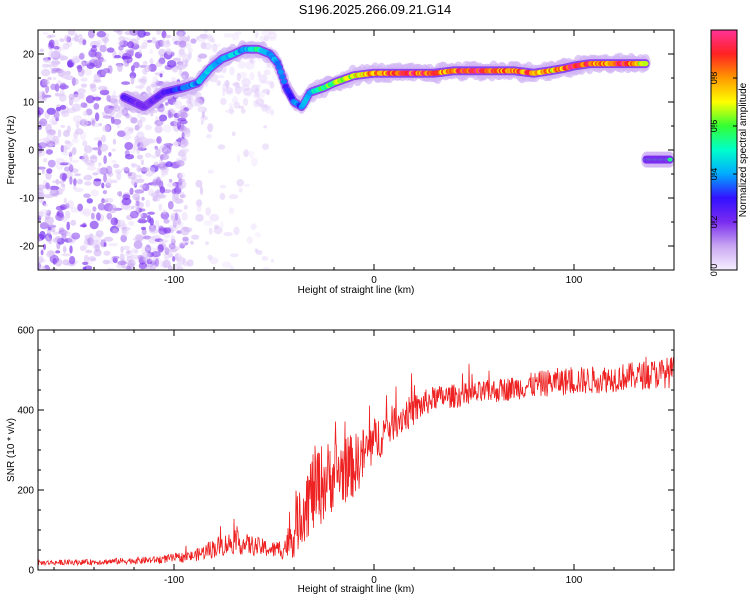  I want to click on y-tick-label: 600, so click(25, 331).